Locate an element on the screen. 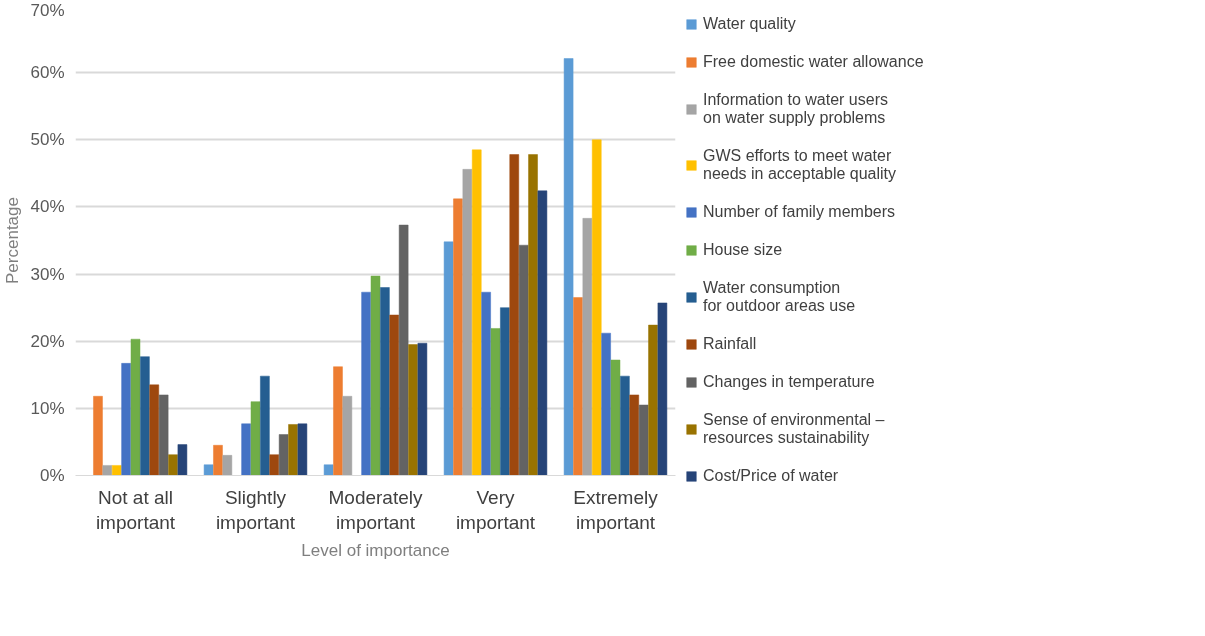  x-axis-title: Level of importance is located at coordinates (375, 550).